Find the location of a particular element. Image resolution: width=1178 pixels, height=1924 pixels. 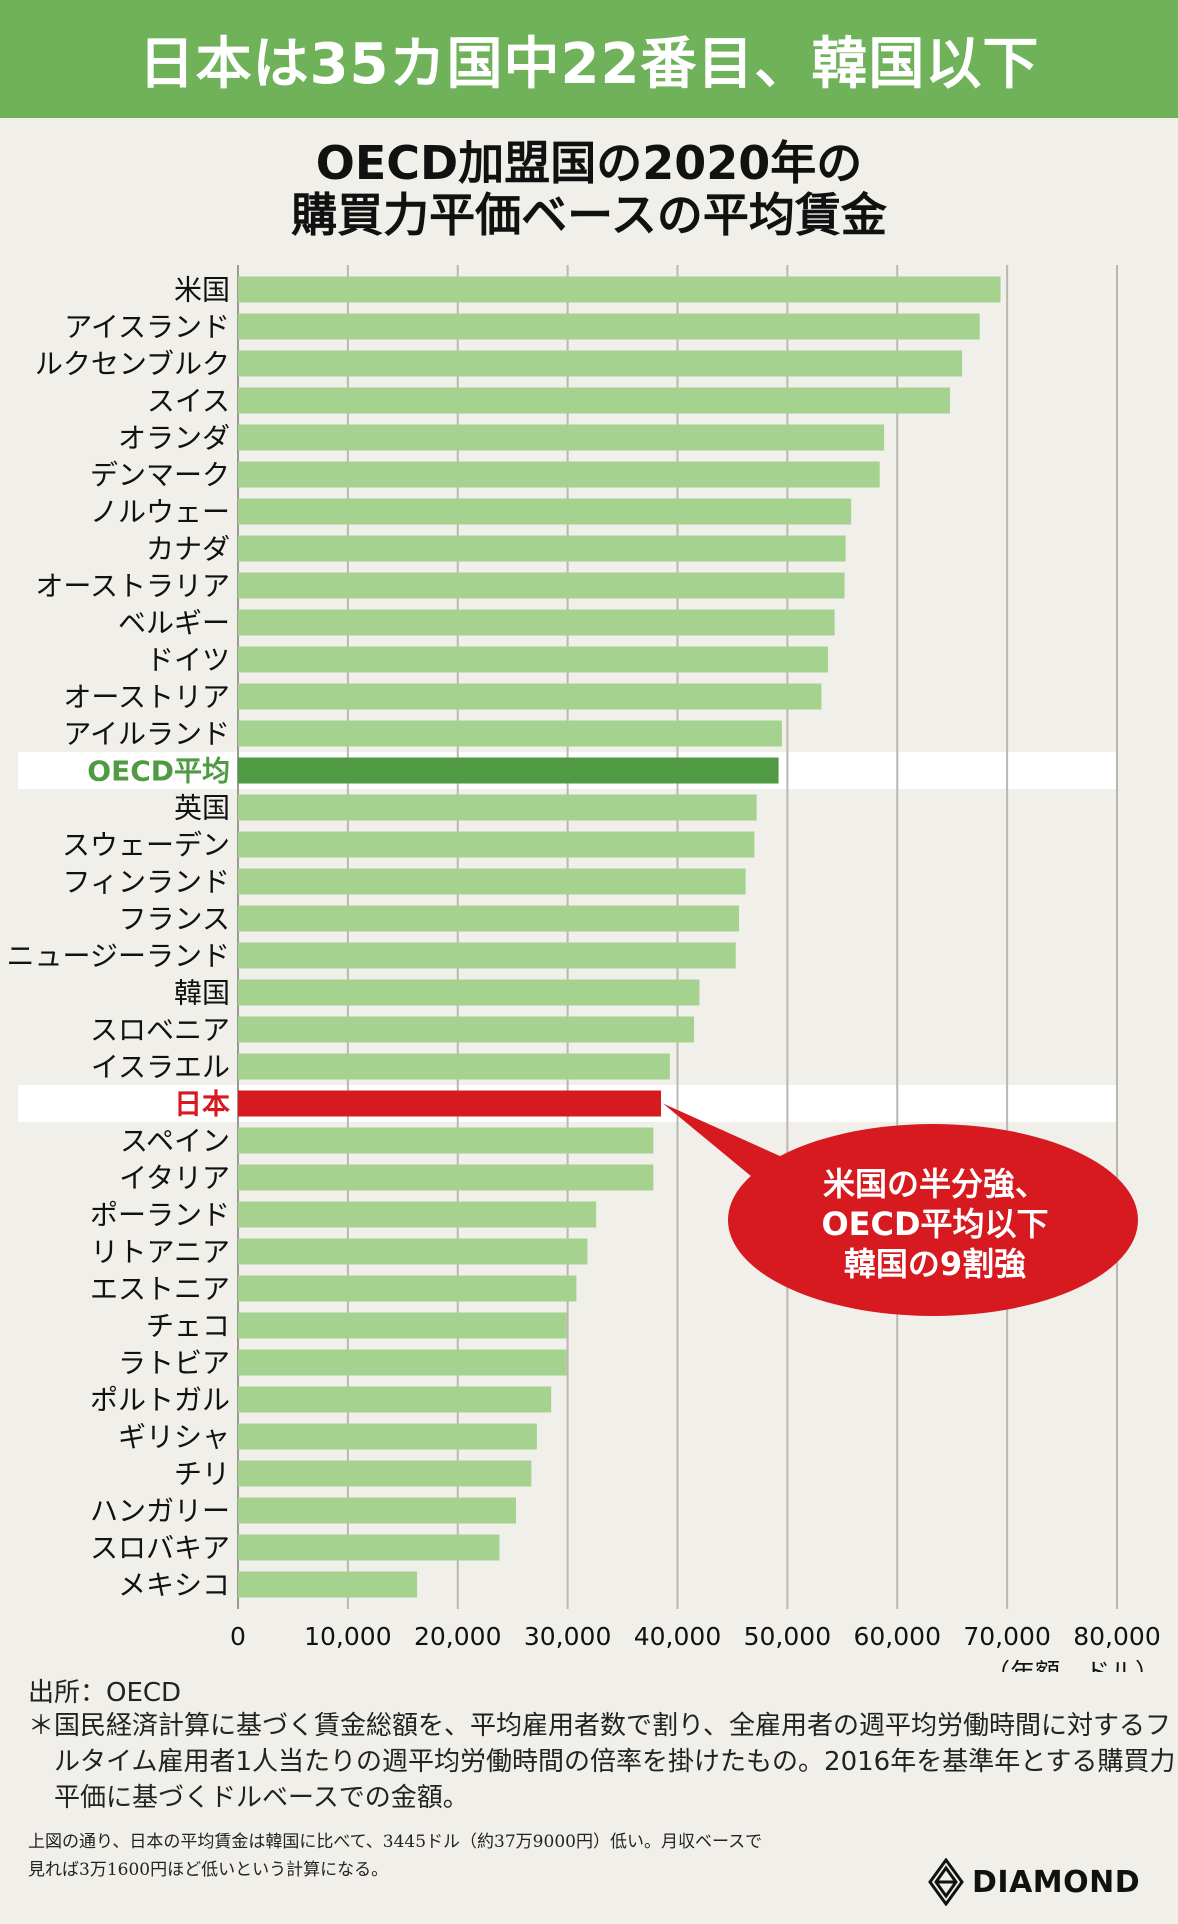

category-label: メキシコ is located at coordinates (174, 1585).